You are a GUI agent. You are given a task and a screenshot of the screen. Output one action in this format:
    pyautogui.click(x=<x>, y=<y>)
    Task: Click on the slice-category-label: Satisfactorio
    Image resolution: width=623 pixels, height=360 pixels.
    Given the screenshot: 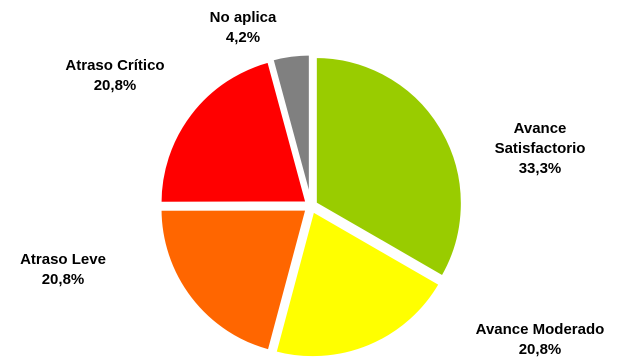 What is the action you would take?
    pyautogui.click(x=540, y=148)
    